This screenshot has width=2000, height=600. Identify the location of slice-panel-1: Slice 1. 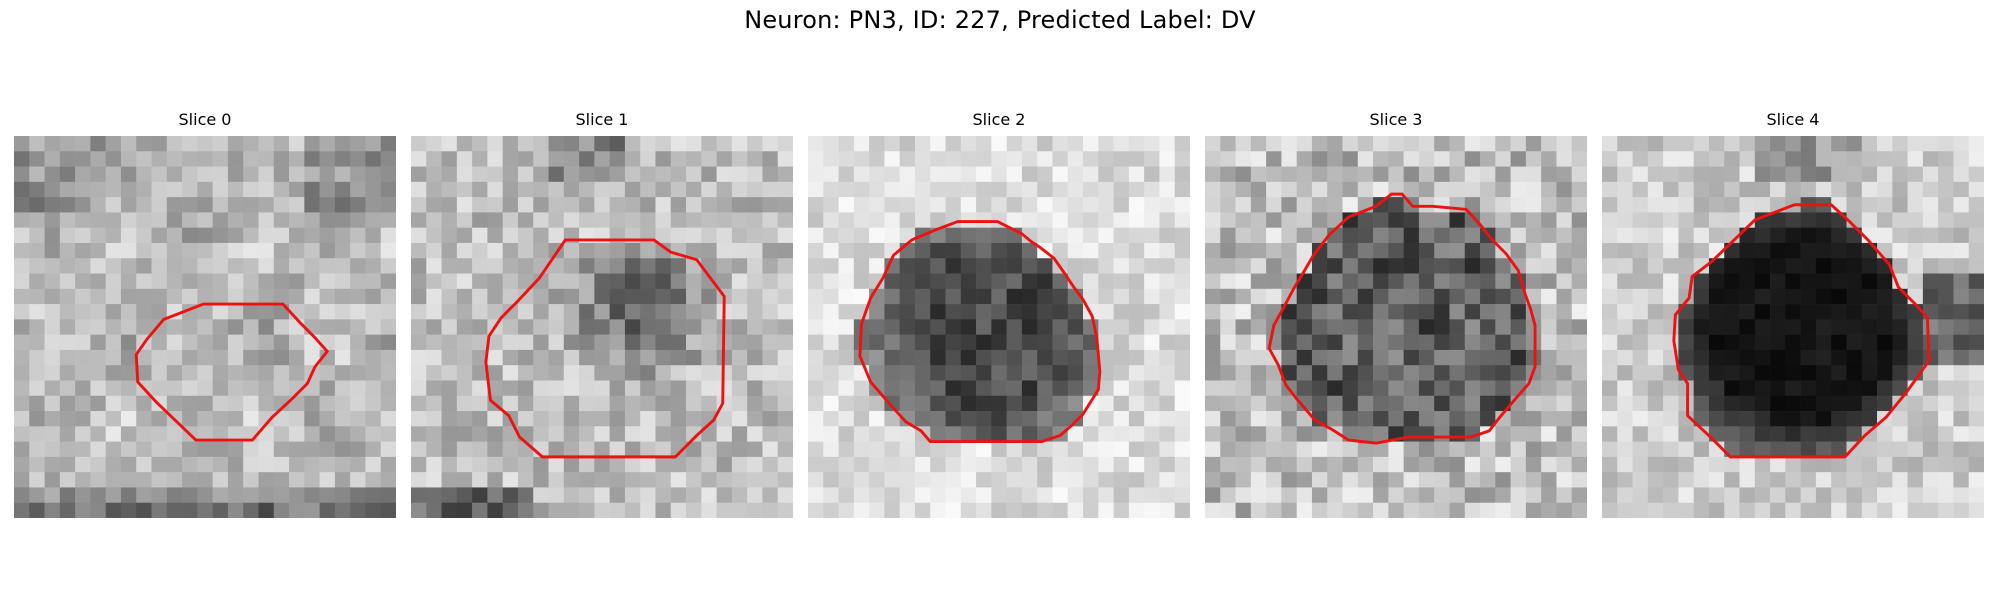
(602, 314).